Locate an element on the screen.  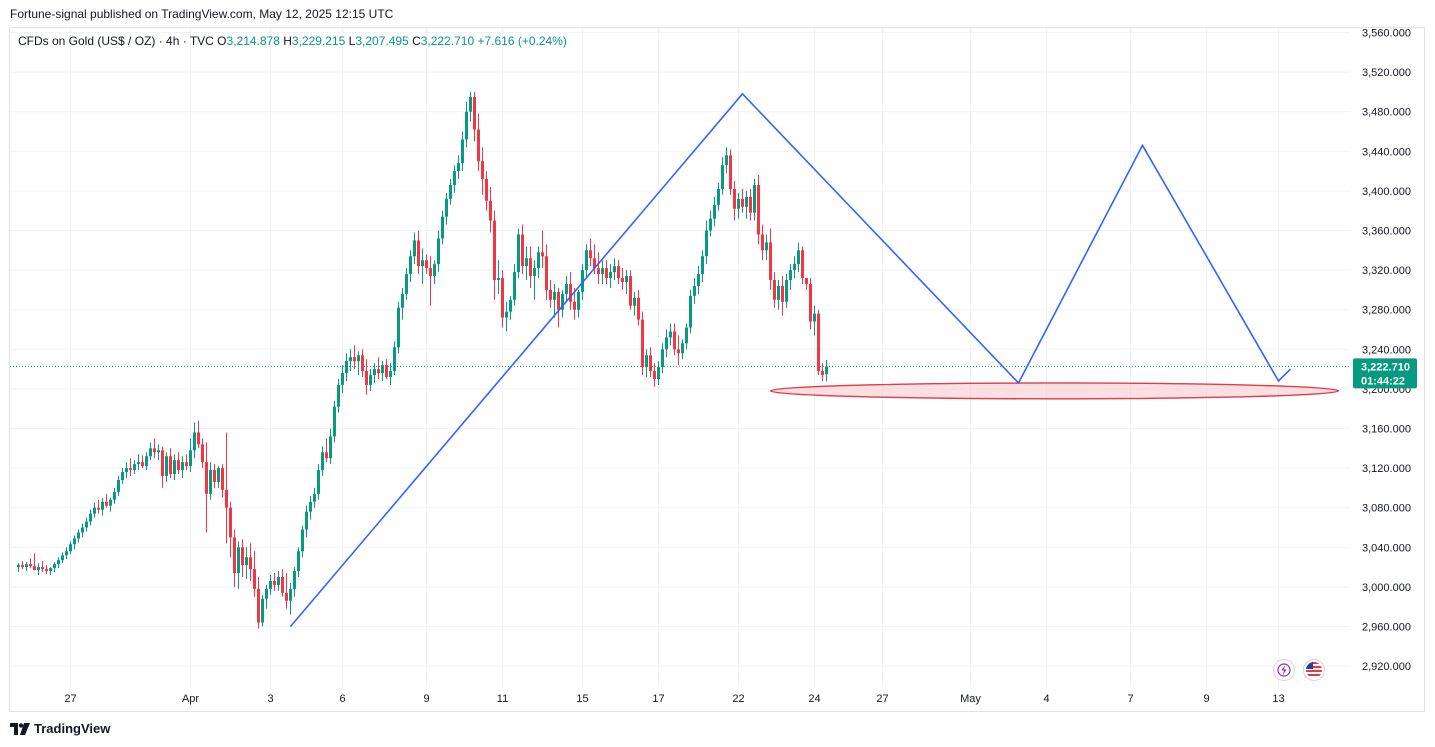
time-tick-label: May is located at coordinates (970, 699).